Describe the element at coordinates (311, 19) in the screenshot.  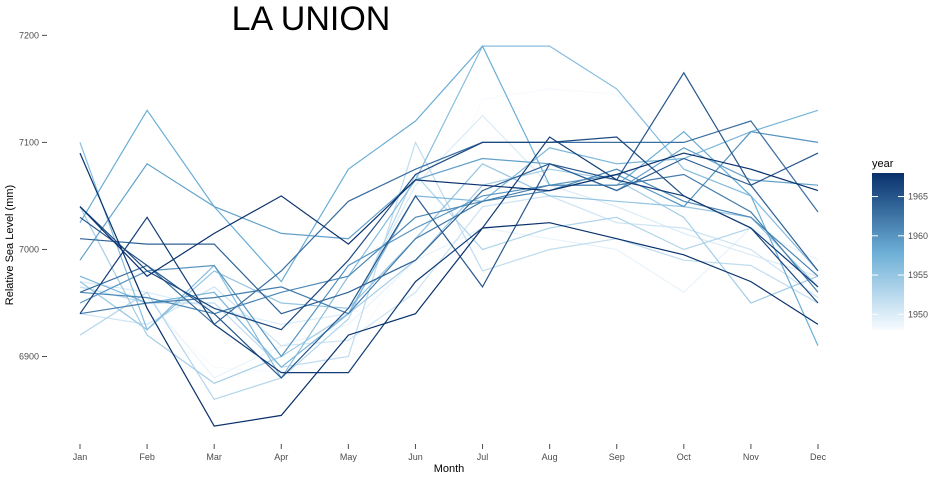
I see `chart-title: LA UNION` at that location.